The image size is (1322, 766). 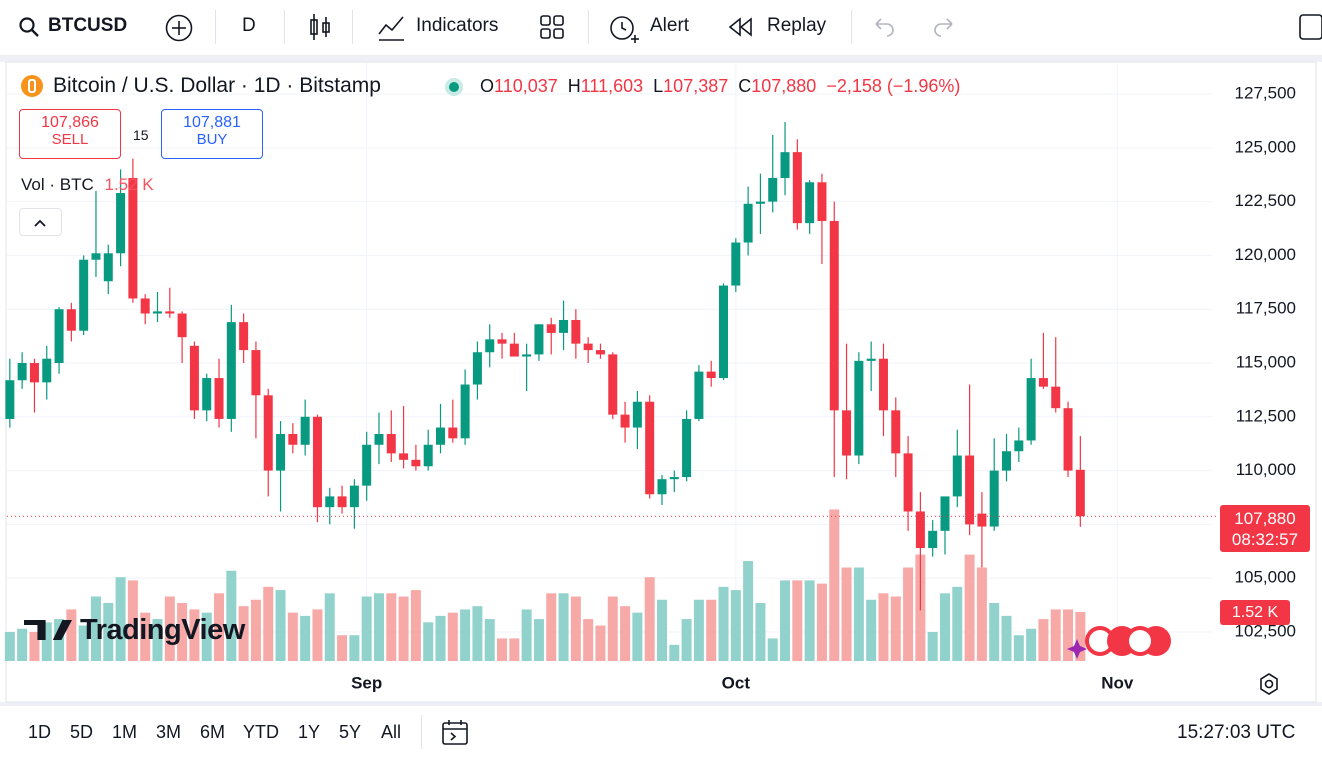 What do you see at coordinates (88, 25) in the screenshot?
I see `symbol: BTCUSD` at bounding box center [88, 25].